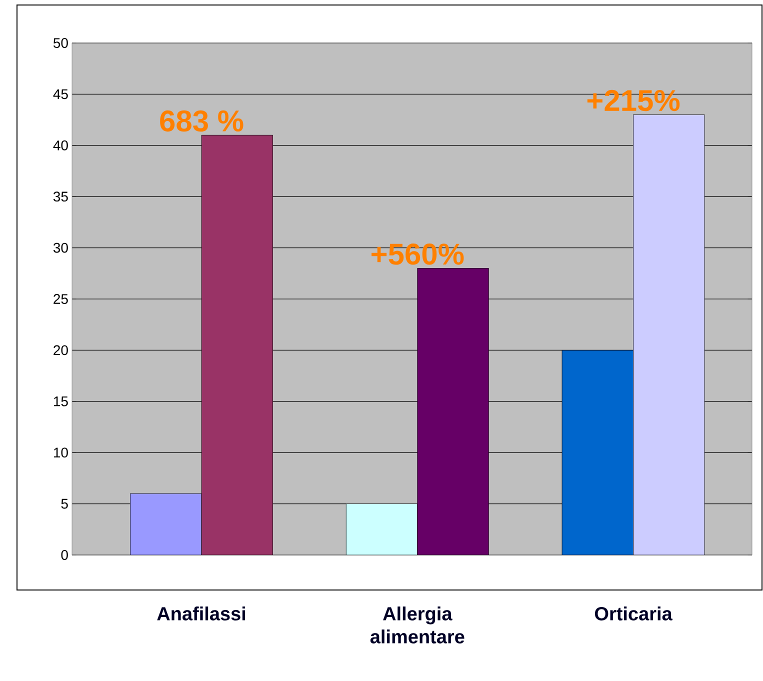 The width and height of the screenshot is (763, 681). I want to click on y-tick-label: 40, so click(60, 145).